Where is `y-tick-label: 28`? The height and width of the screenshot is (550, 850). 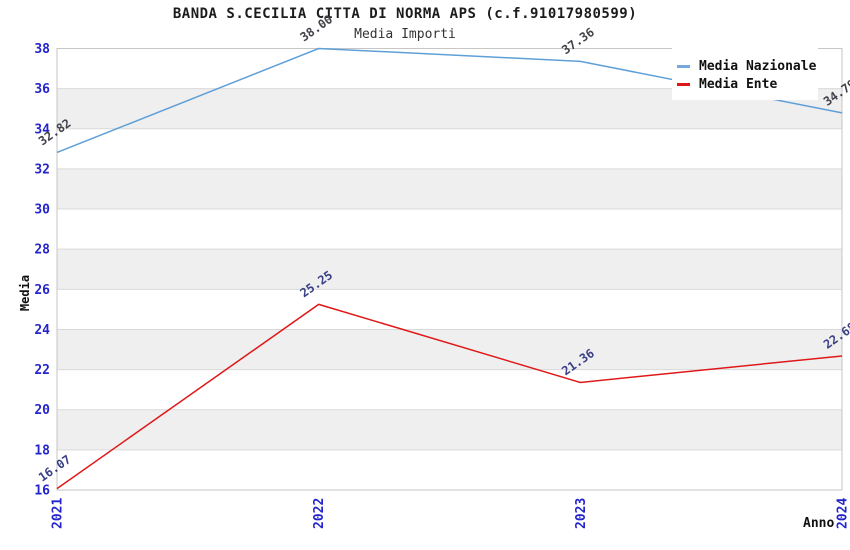 y-tick-label: 28 is located at coordinates (42, 250).